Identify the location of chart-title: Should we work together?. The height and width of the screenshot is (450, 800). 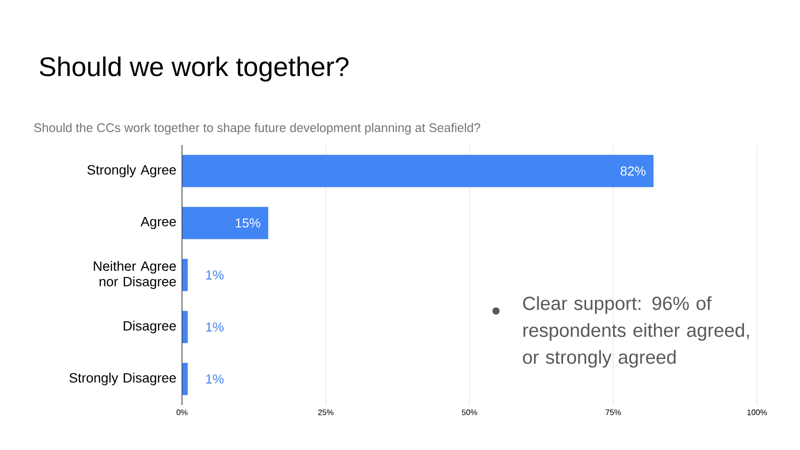
(194, 69).